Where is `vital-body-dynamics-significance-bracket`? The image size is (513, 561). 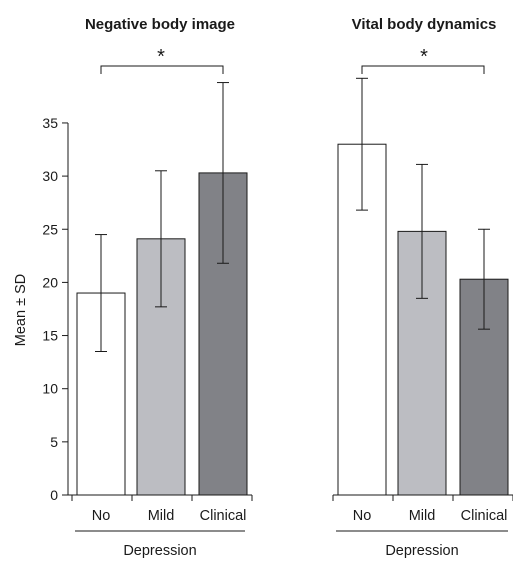 vital-body-dynamics-significance-bracket is located at coordinates (423, 69).